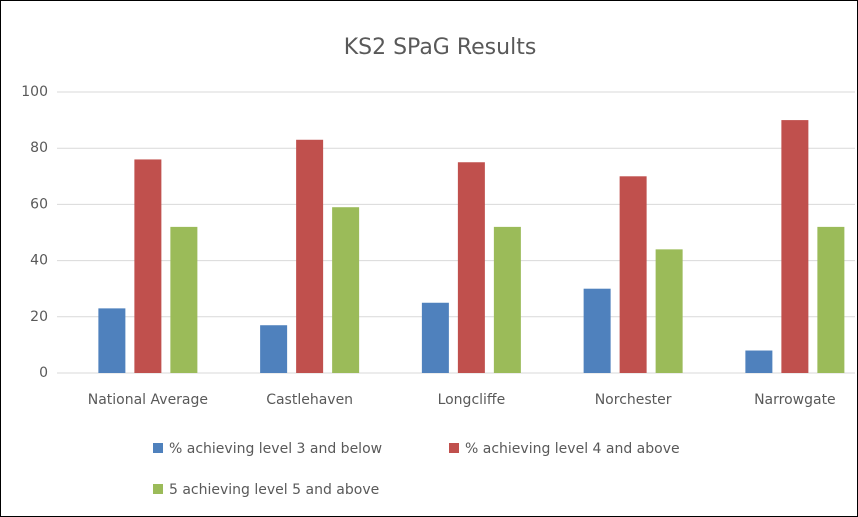 Image resolution: width=858 pixels, height=517 pixels. Describe the element at coordinates (275, 449) in the screenshot. I see `legend-label: % achieving level 3 and below` at that location.